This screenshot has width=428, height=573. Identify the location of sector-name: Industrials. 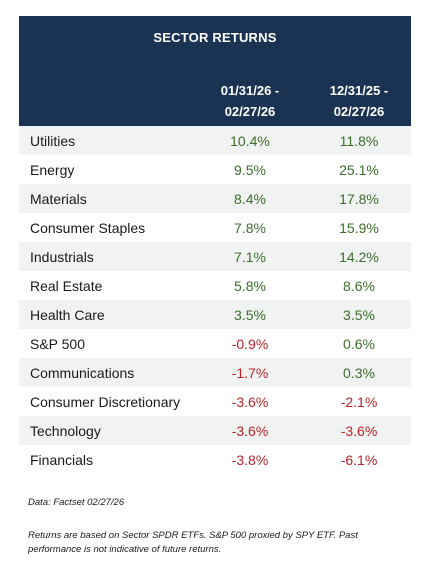
(62, 257).